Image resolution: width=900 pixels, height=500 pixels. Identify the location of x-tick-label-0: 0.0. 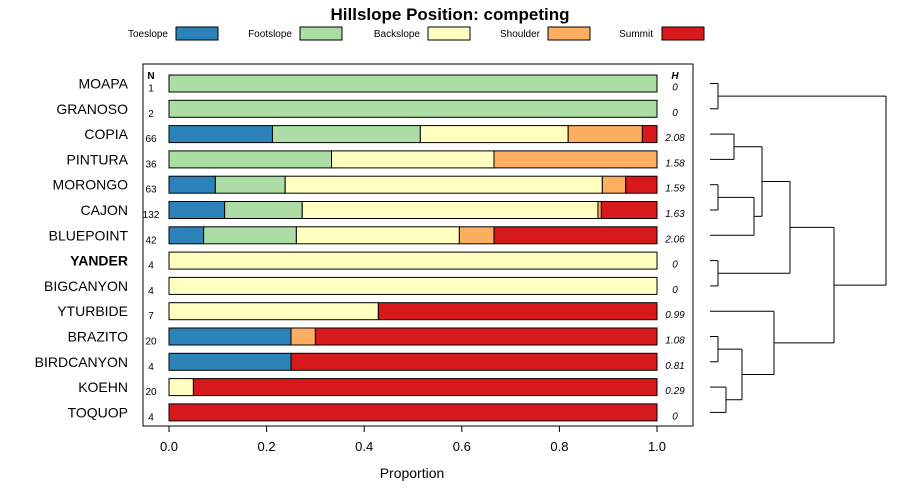
(169, 446).